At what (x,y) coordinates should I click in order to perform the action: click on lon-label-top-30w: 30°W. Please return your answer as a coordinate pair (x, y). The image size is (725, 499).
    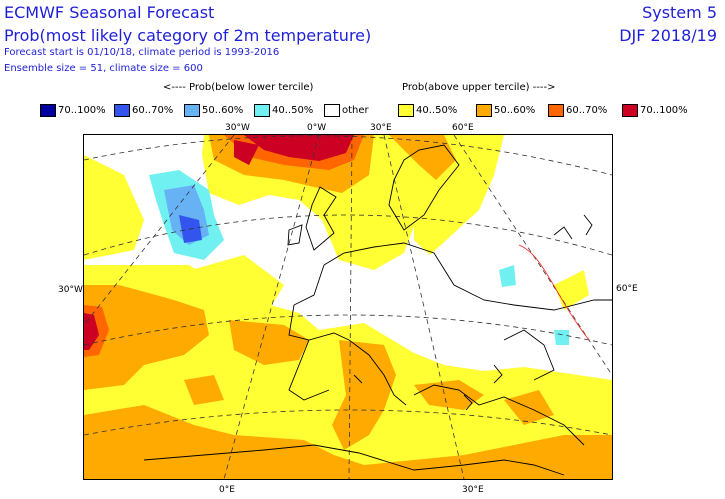
    Looking at the image, I should click on (237, 128).